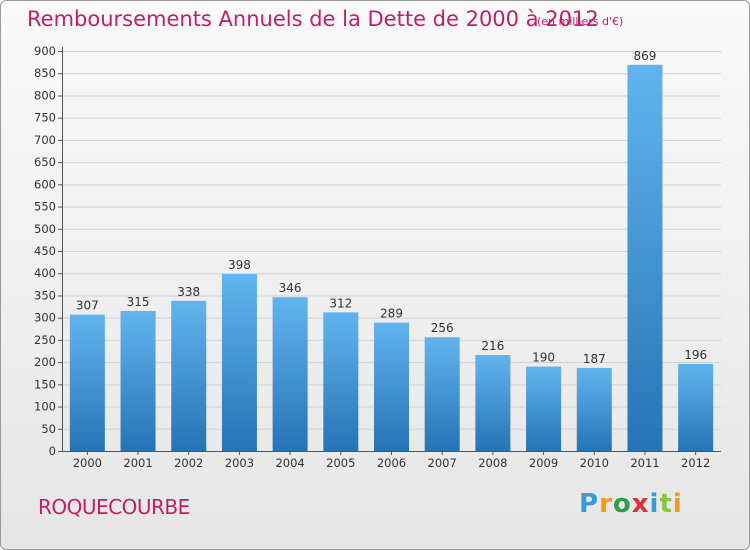 The image size is (750, 550). I want to click on data-label-2012: 196, so click(695, 355).